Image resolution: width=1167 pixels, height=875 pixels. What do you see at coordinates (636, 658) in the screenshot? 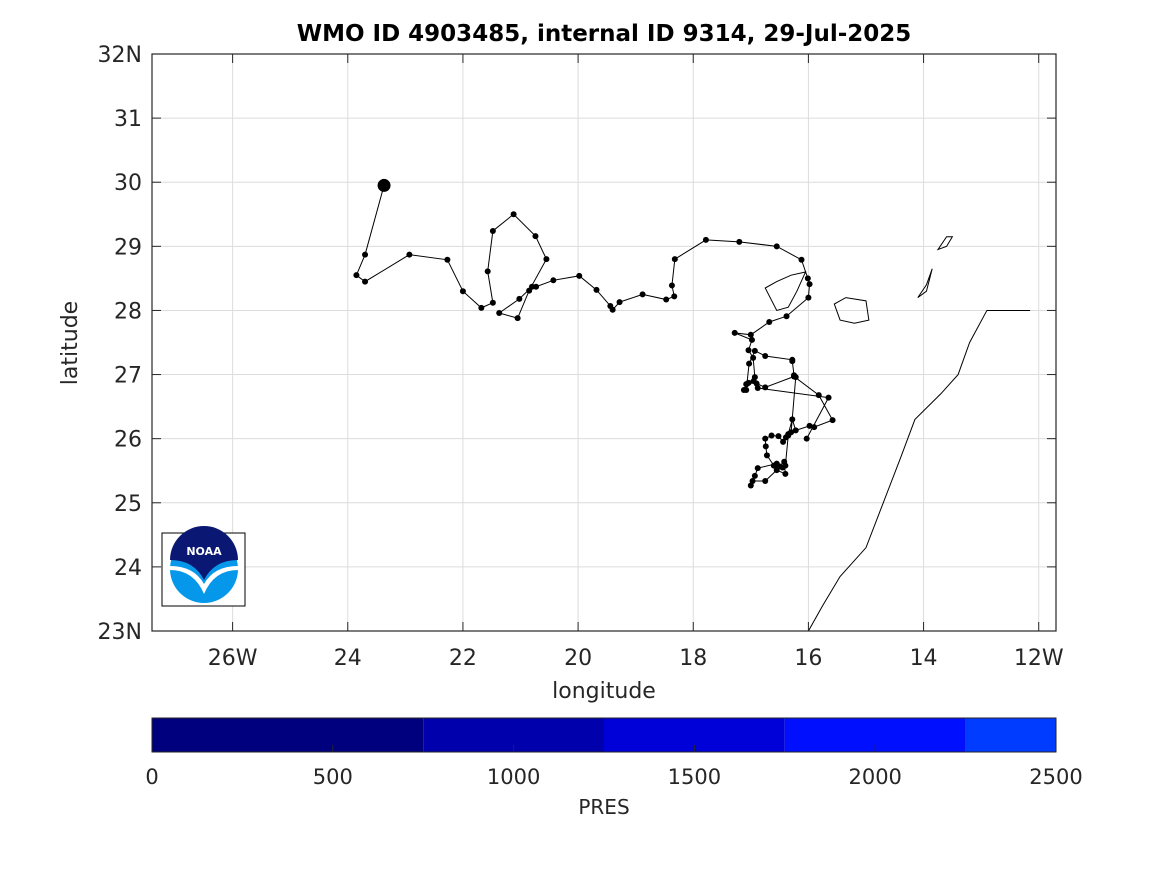
I see `x-axis-tick-labels: 26W 24 22 20 18 16 14 12W` at bounding box center [636, 658].